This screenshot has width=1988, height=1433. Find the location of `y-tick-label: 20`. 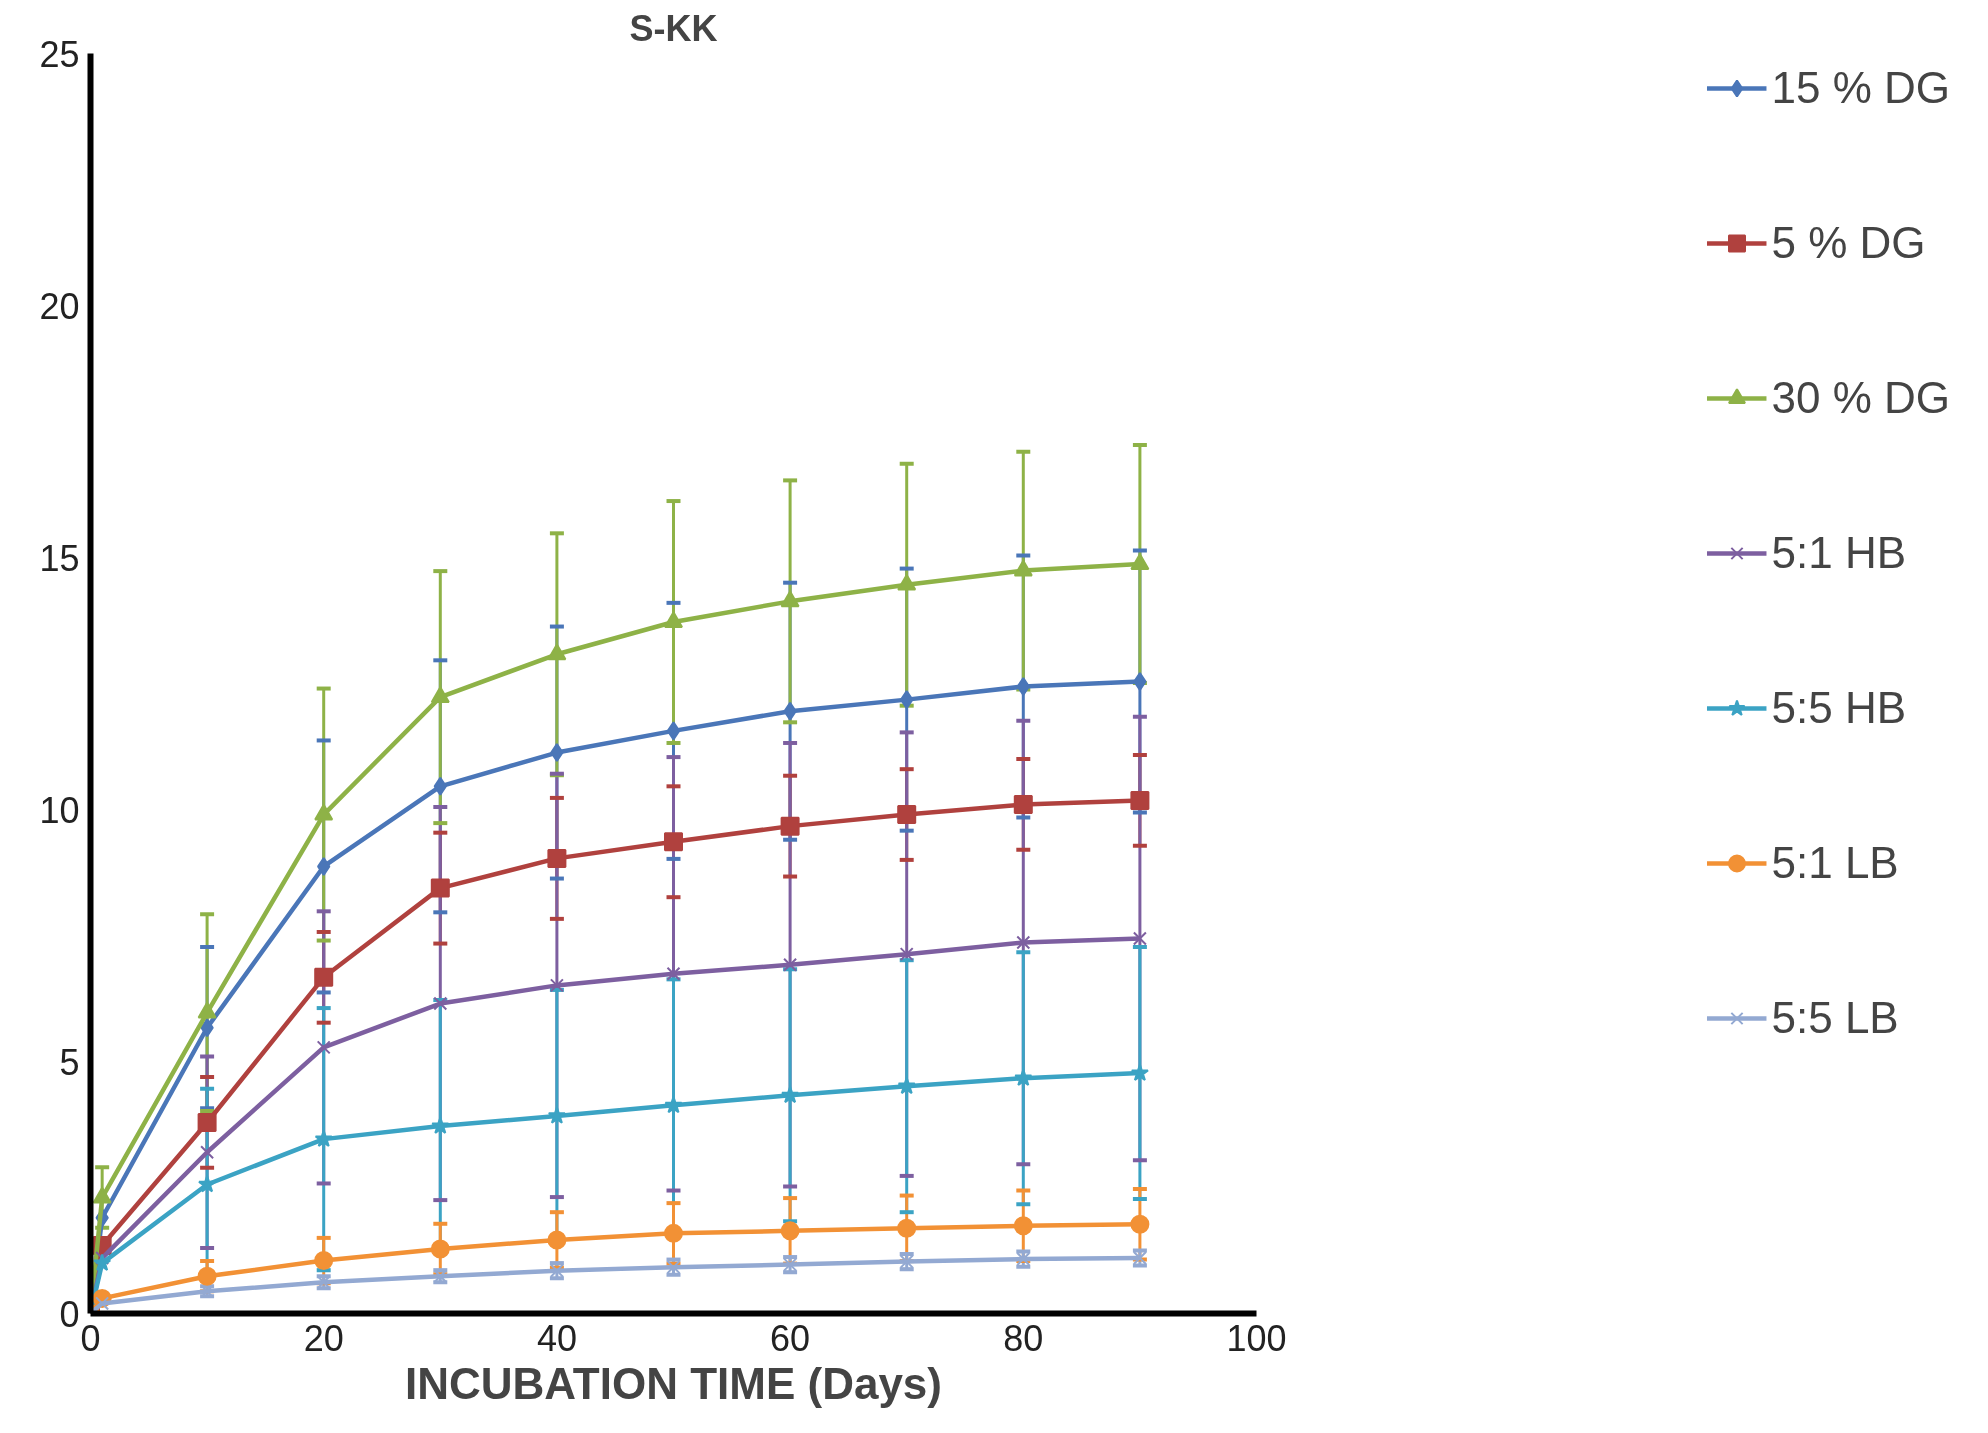

y-tick-label: 20 is located at coordinates (59, 306).